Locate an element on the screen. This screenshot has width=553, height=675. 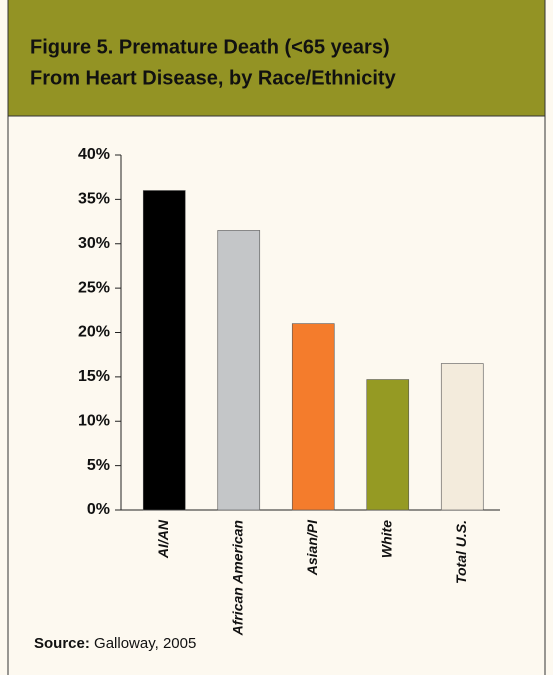
x-tick-label: African American is located at coordinates (237, 578).